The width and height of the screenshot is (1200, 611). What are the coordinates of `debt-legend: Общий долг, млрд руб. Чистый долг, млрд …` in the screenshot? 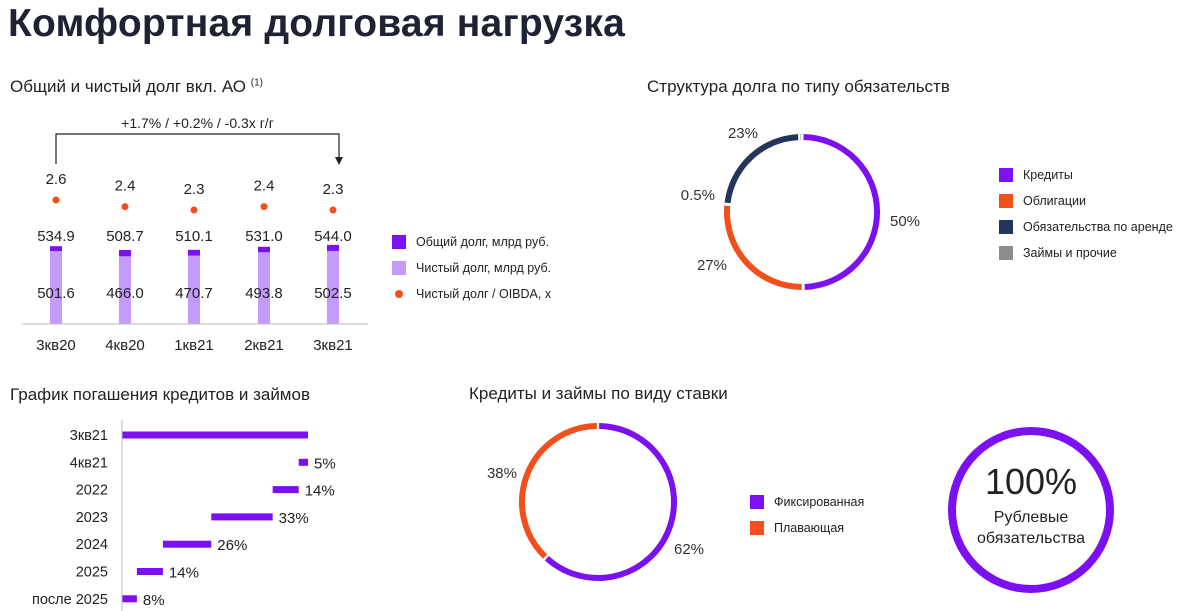 It's located at (471, 268).